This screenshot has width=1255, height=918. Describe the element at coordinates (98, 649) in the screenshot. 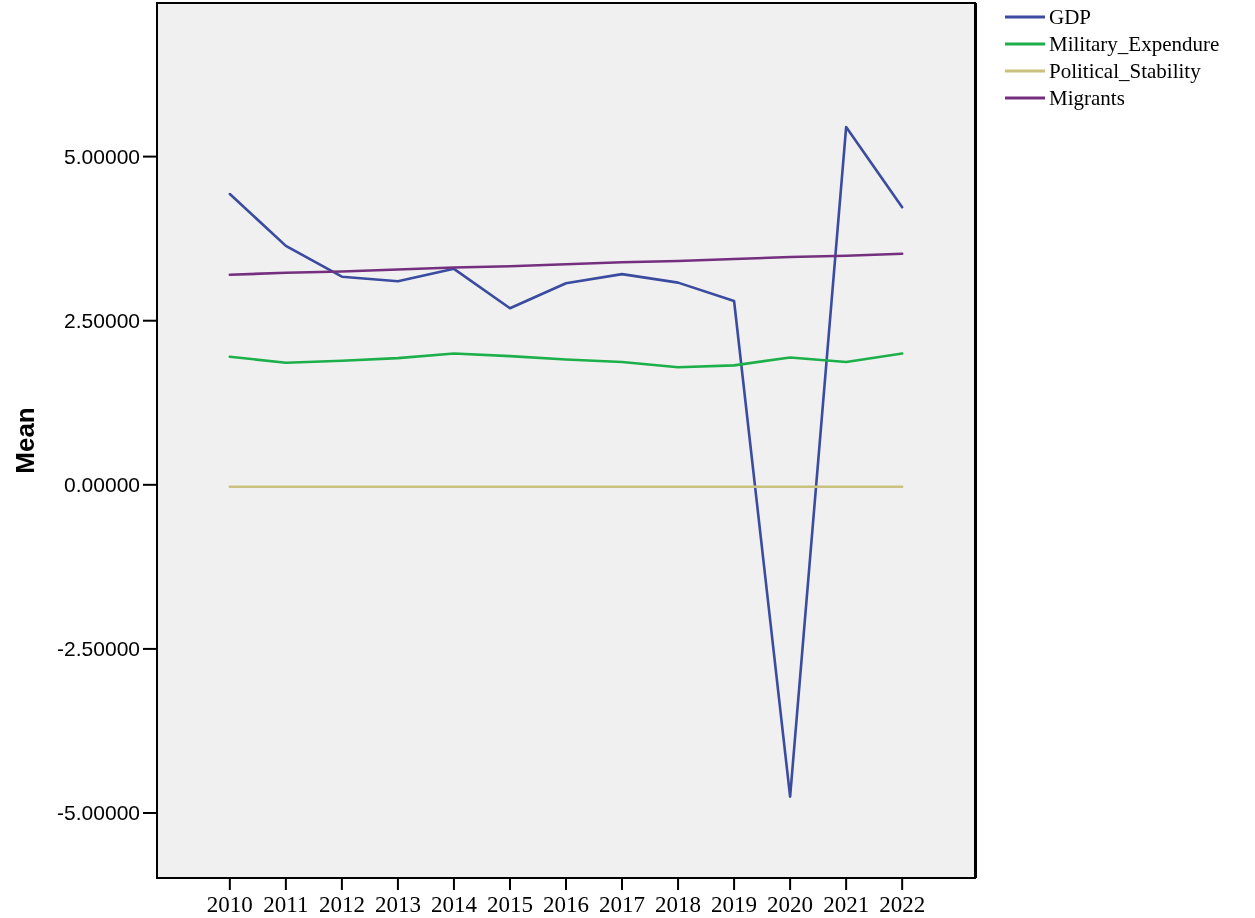

I see `y-tick-label: -2.50000` at that location.